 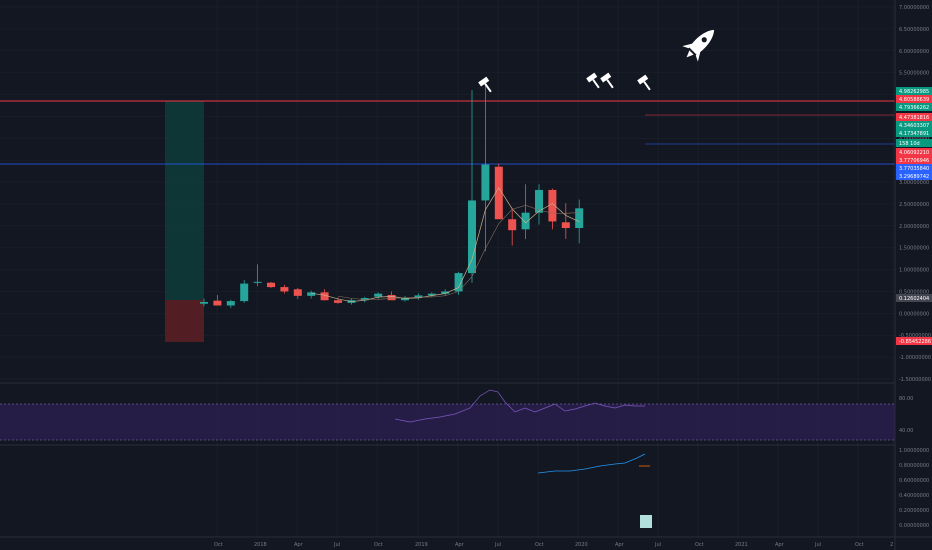 What do you see at coordinates (519, 406) in the screenshot?
I see `rsi-line` at bounding box center [519, 406].